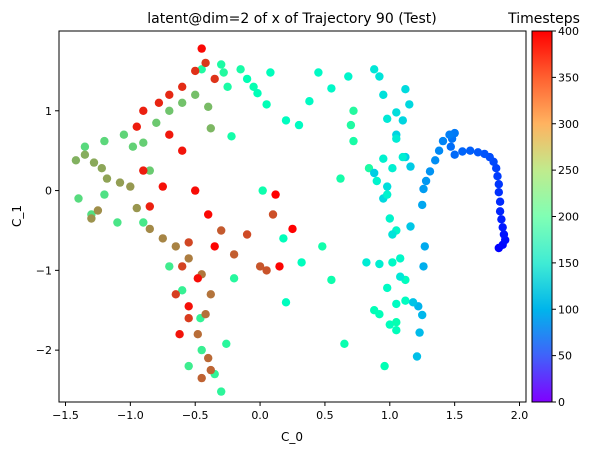  Describe the element at coordinates (542, 216) in the screenshot. I see `colorbar` at that location.